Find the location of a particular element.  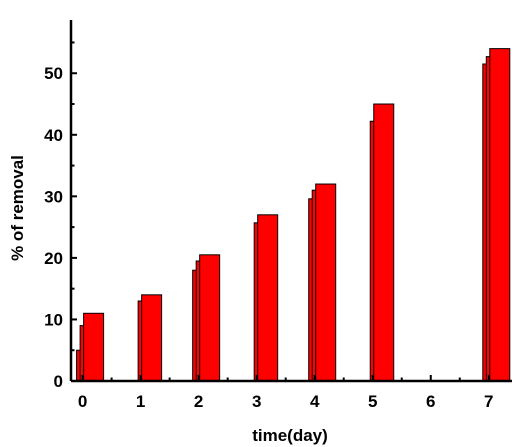

x-tick-label: 0 is located at coordinates (82, 401).